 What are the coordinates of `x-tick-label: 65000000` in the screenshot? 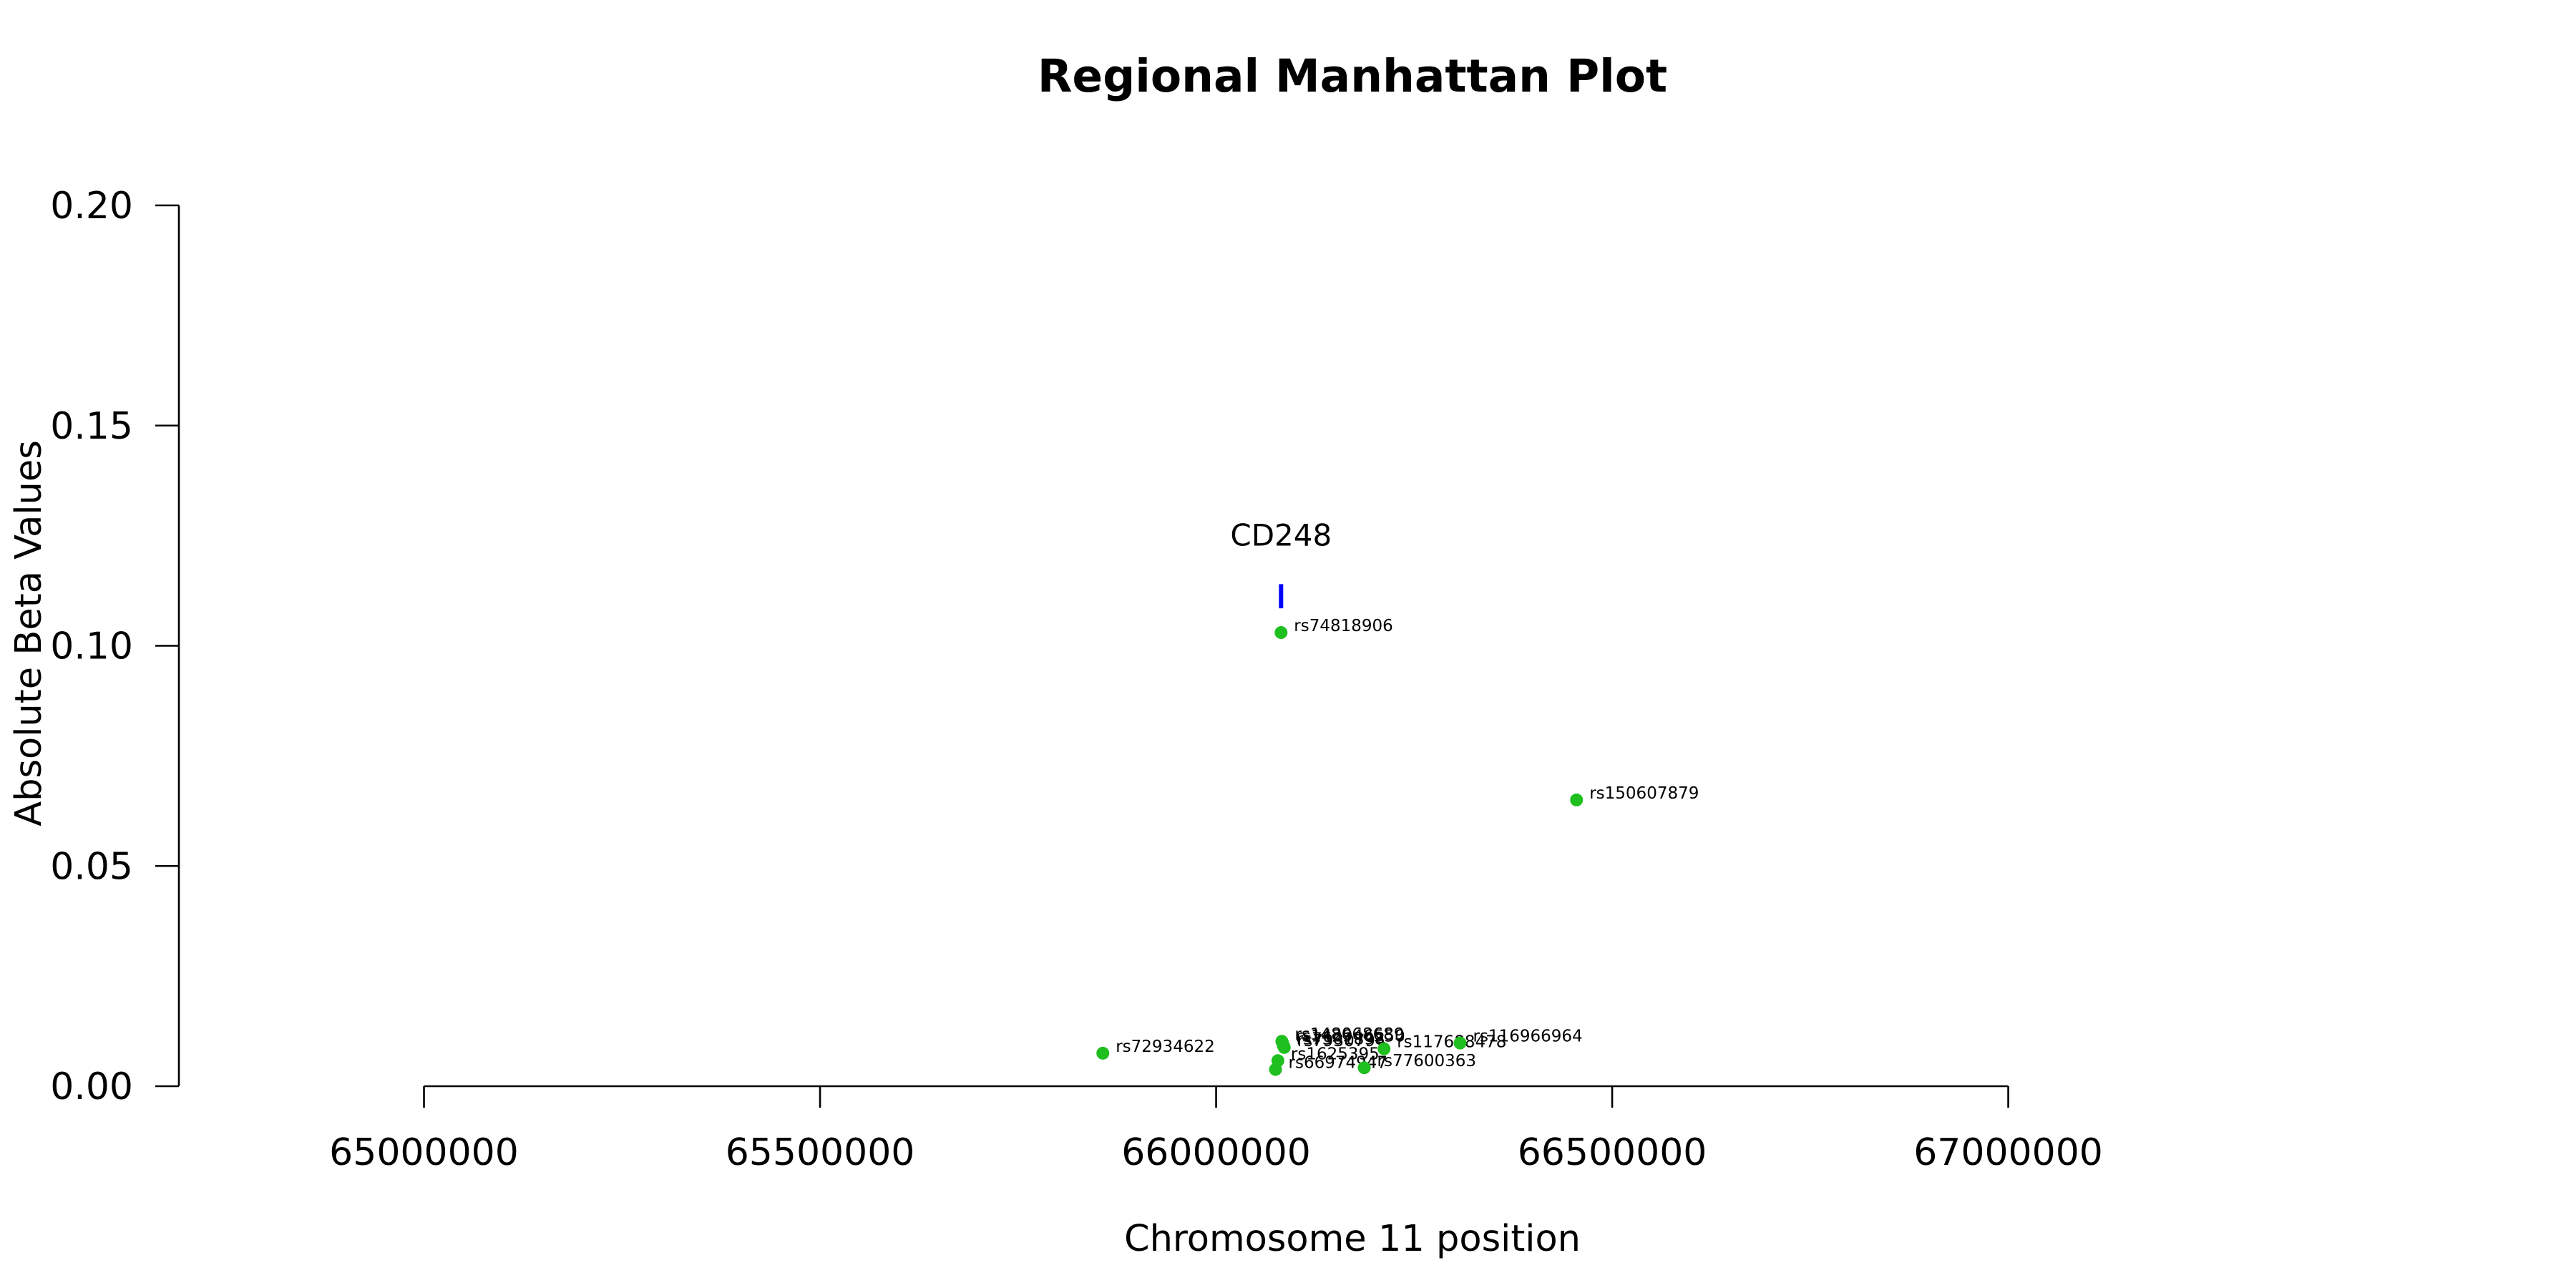 It's located at (424, 1152).